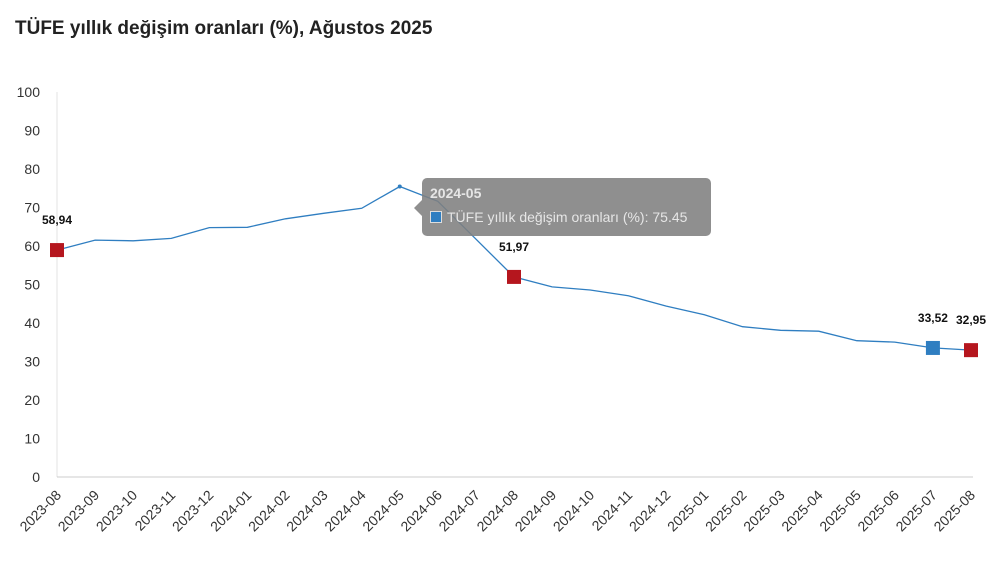 The height and width of the screenshot is (562, 1002). What do you see at coordinates (878, 511) in the screenshot?
I see `x-tick-label: 2025-06` at bounding box center [878, 511].